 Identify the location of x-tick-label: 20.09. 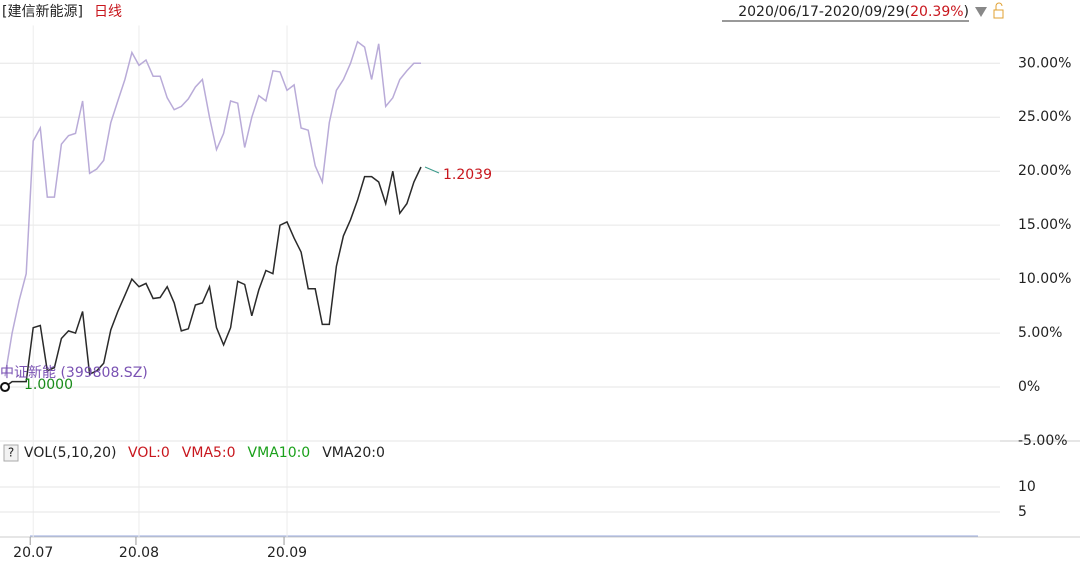
(287, 553).